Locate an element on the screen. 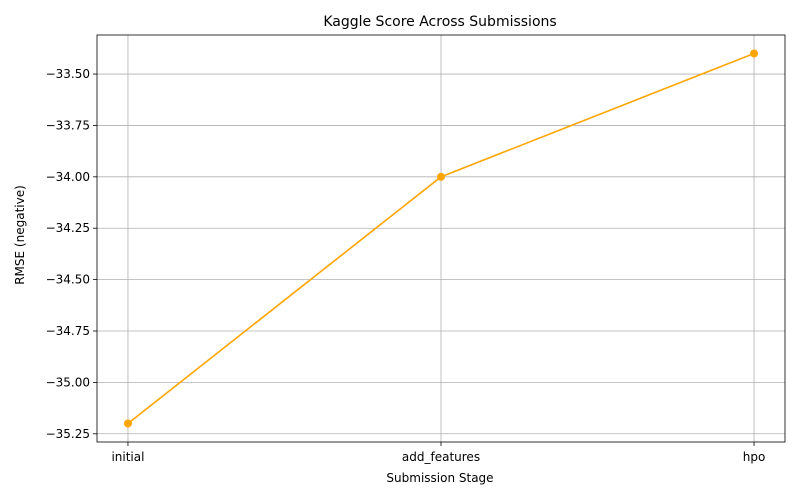 The height and width of the screenshot is (504, 800). y-tick-label: −34.00 is located at coordinates (68, 177).